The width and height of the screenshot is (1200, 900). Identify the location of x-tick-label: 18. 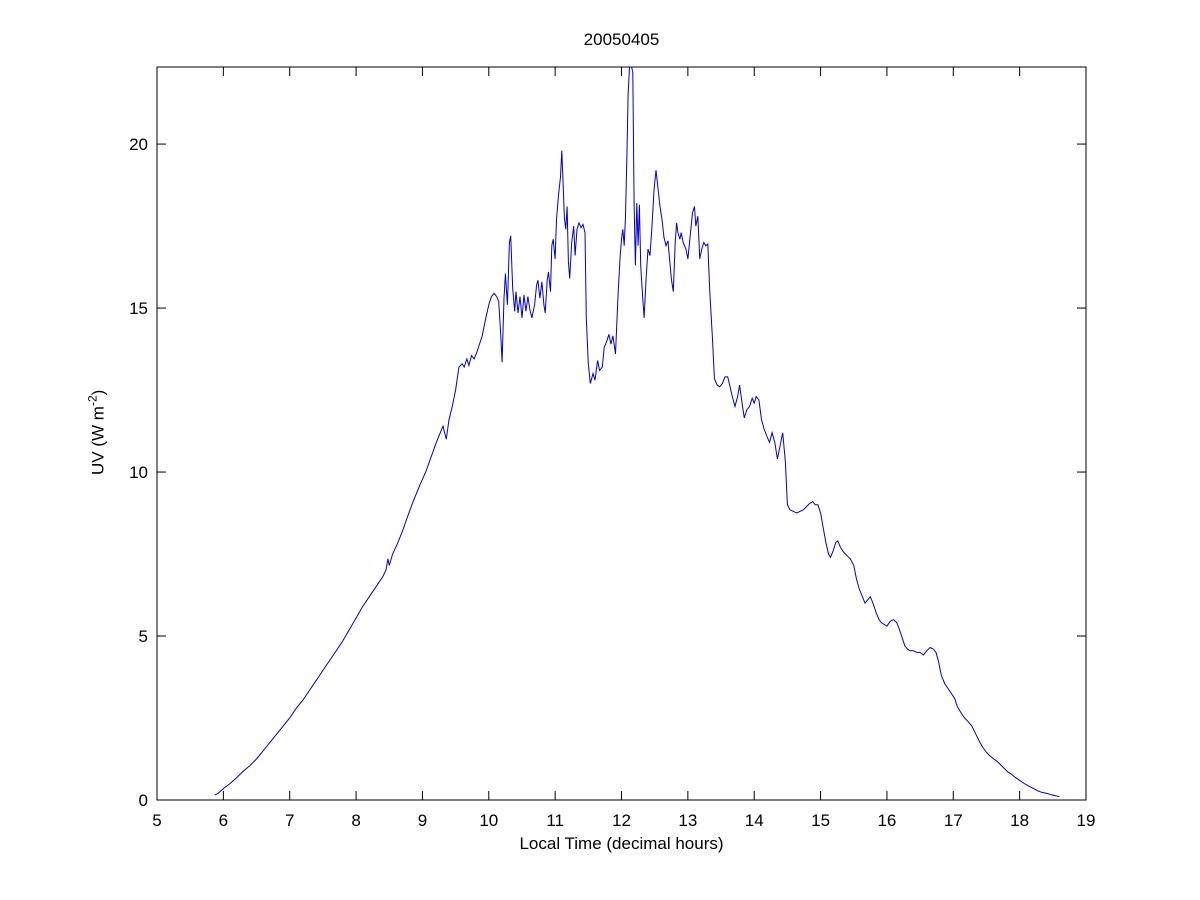
(1019, 820).